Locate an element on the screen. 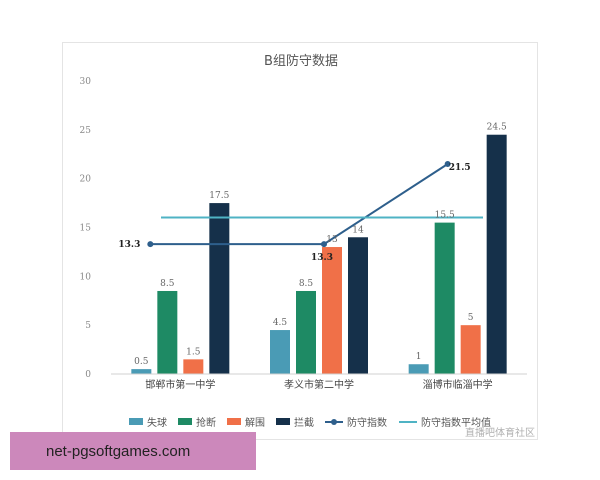 This screenshot has width=600, height=480. y-axis: 0 5 10 15 20 25 30 is located at coordinates (86, 228).